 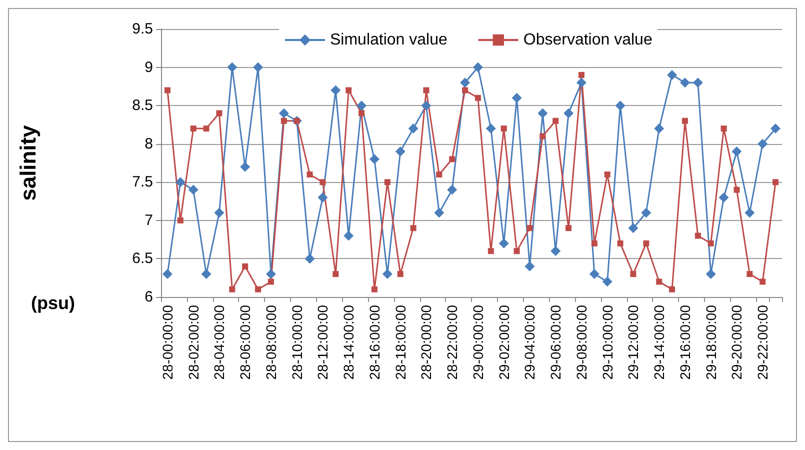 I want to click on x-tick-label: 29-10:00:00, so click(x=607, y=342).